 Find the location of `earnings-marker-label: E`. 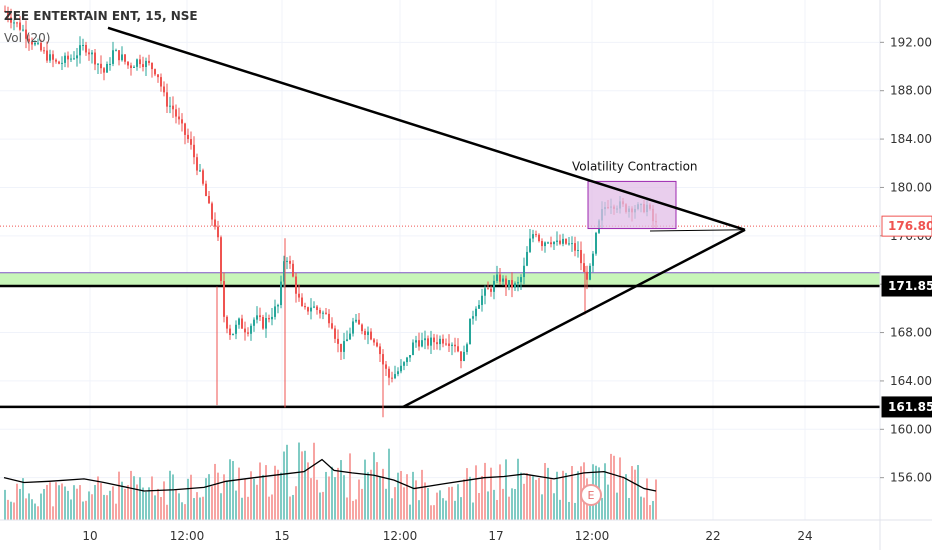

earnings-marker-label: E is located at coordinates (591, 495).